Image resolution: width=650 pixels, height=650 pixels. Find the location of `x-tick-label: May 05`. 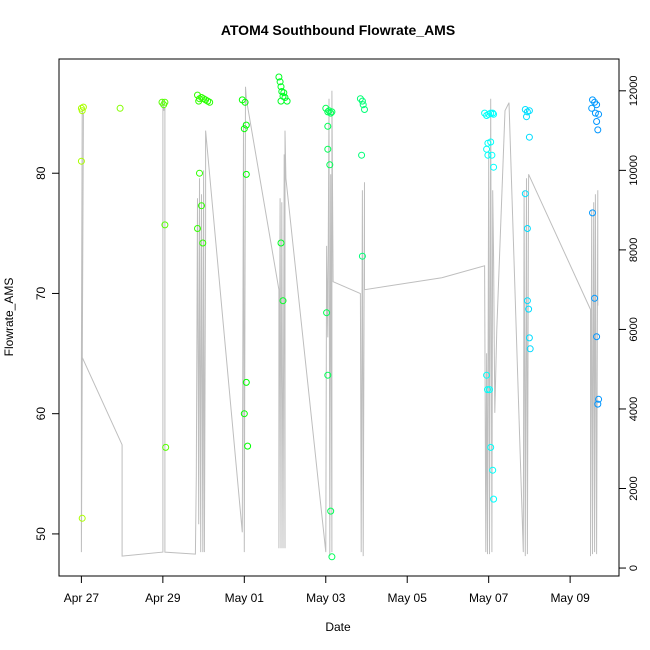

x-tick-label: May 05 is located at coordinates (408, 598).